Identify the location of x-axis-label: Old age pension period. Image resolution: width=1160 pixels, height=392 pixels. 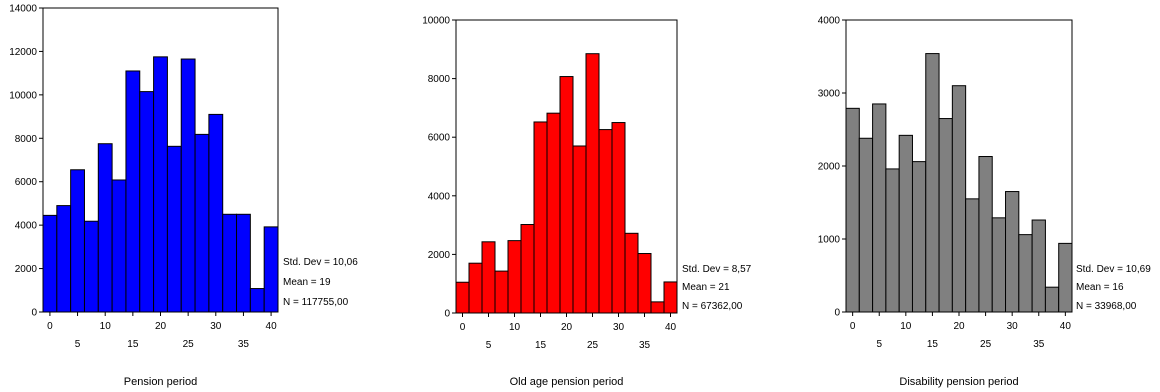
(567, 382).